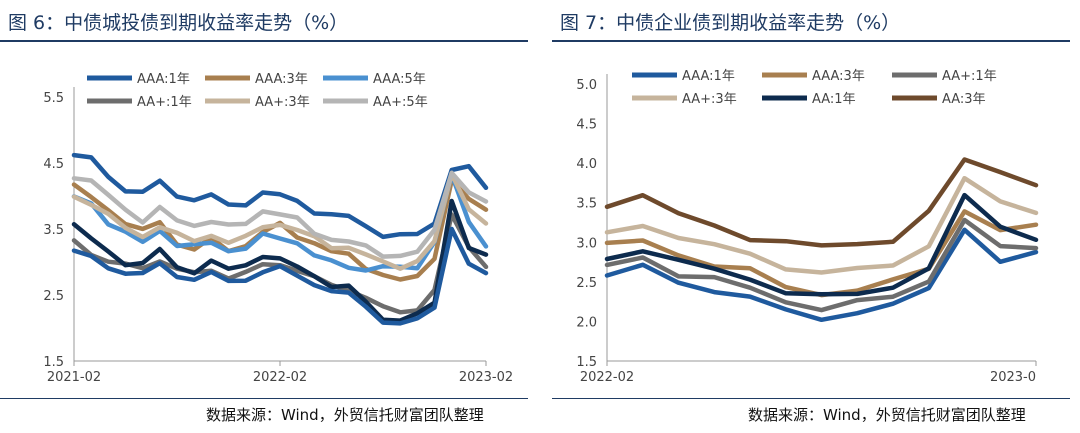  I want to click on y-tick-label: 4.0, so click(586, 164).